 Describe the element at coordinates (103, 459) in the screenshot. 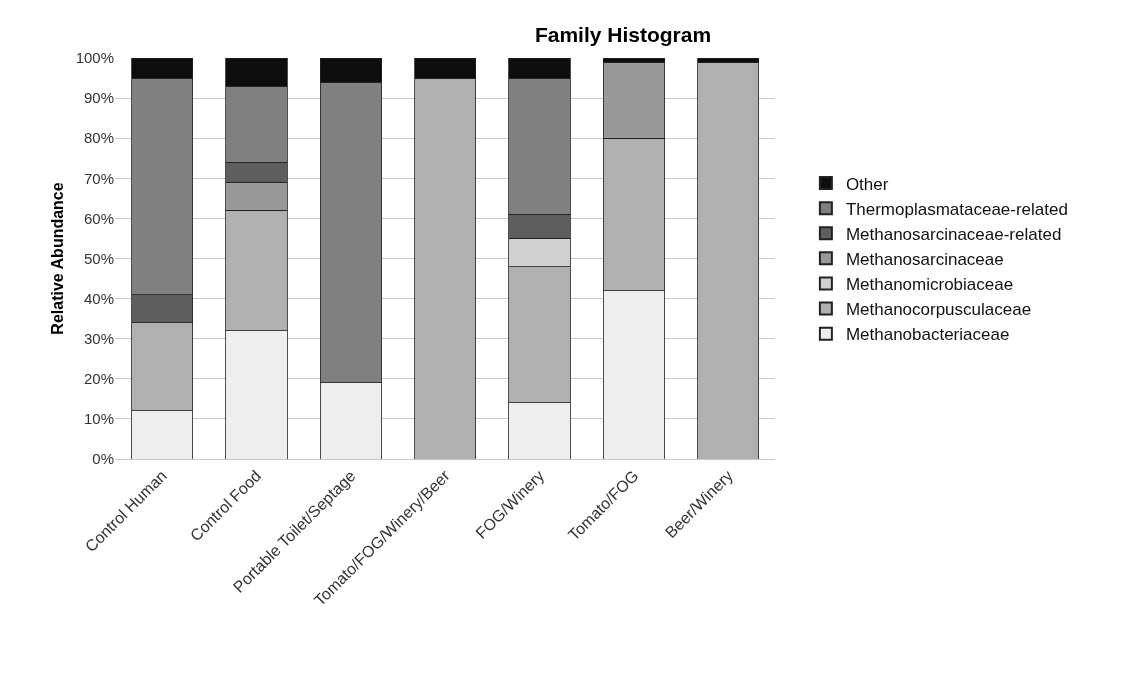

I see `y-tick-label: 0%` at that location.